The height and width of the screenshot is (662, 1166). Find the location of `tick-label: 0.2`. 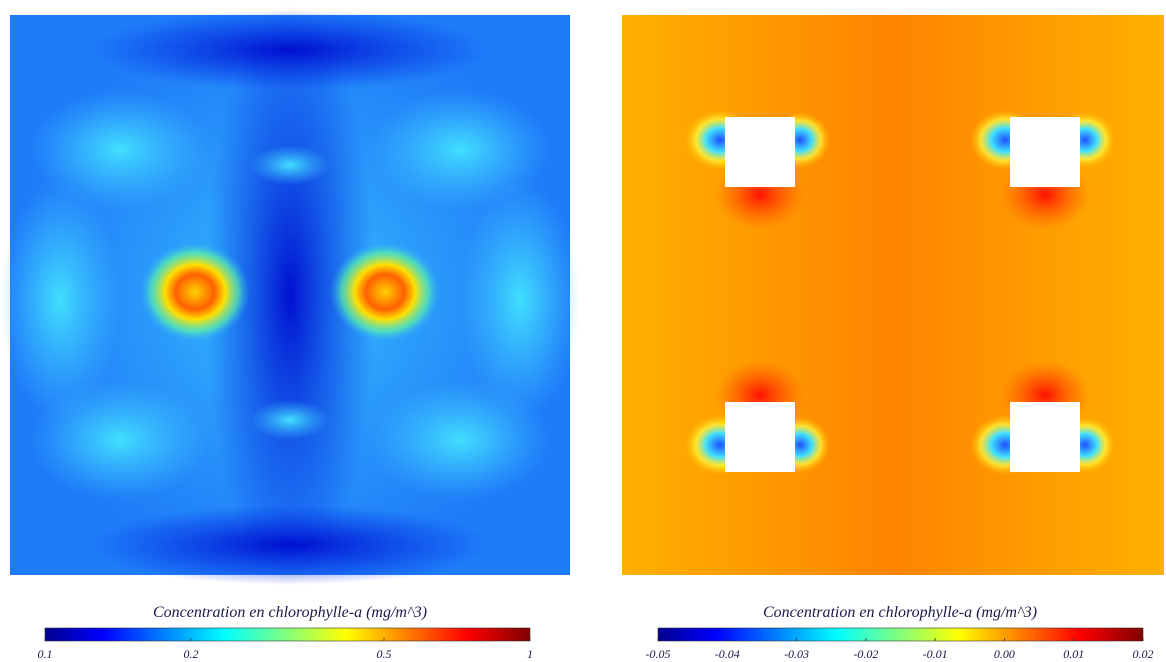

tick-label: 0.2 is located at coordinates (190, 654).